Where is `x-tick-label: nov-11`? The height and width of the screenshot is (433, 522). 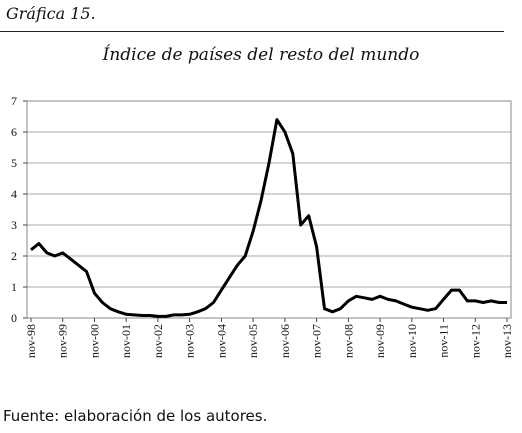 x-tick-label: nov-11 is located at coordinates (444, 341).